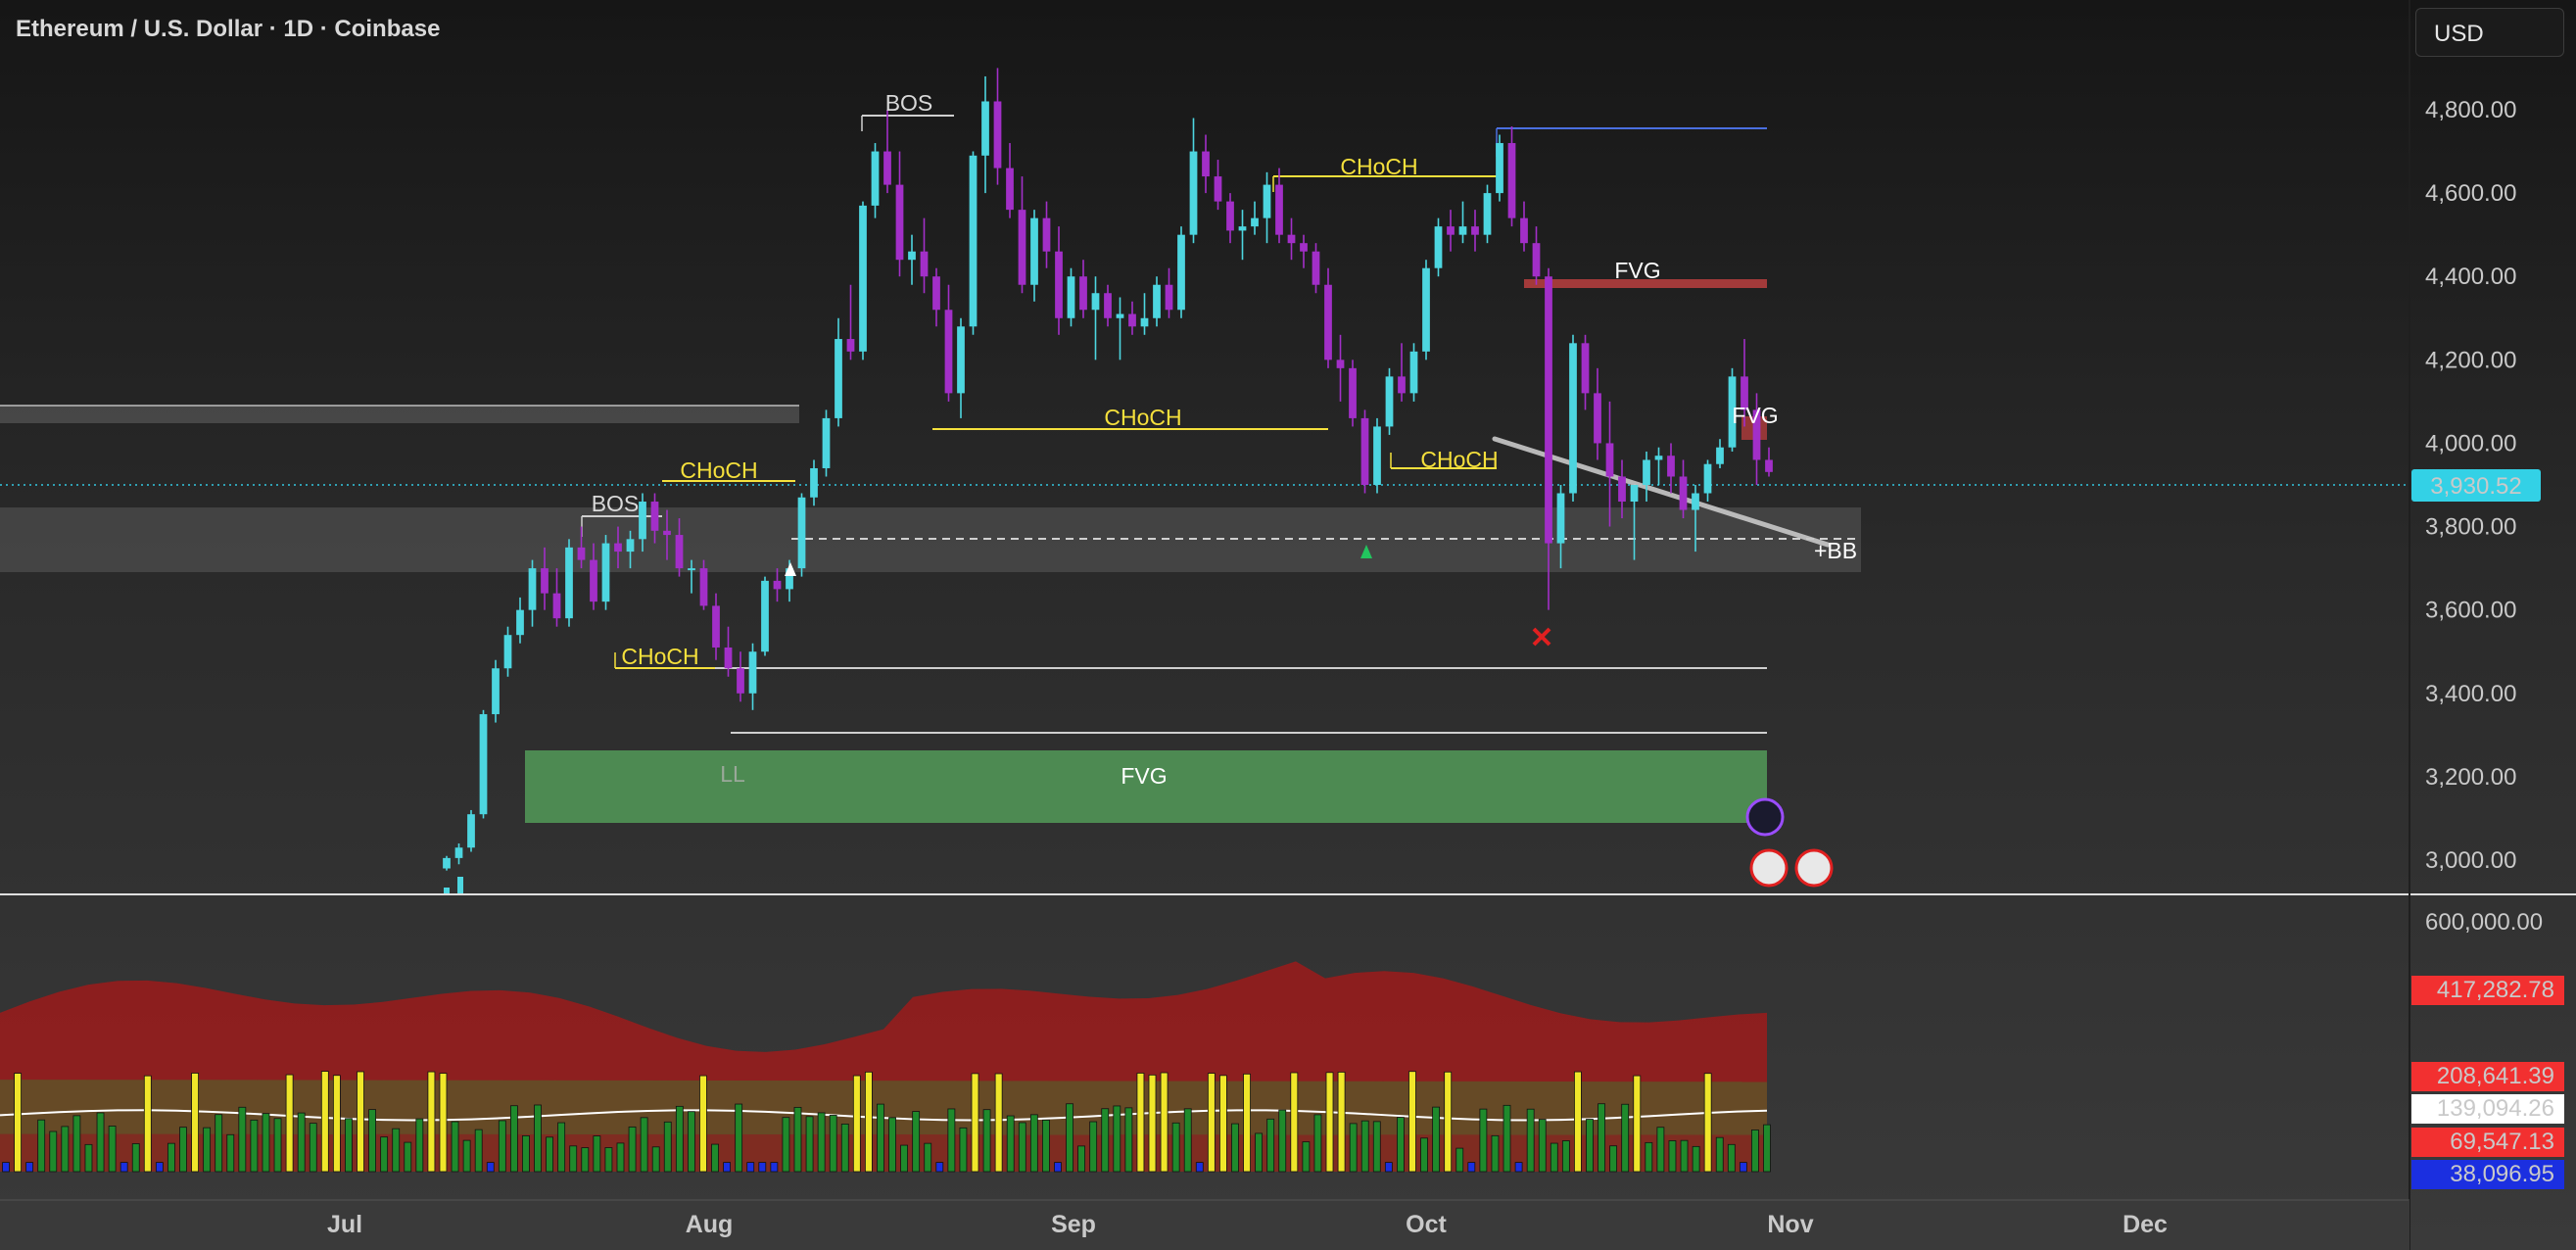 The width and height of the screenshot is (2576, 1250). Describe the element at coordinates (345, 1224) in the screenshot. I see `time-axis-tick: Jul` at that location.